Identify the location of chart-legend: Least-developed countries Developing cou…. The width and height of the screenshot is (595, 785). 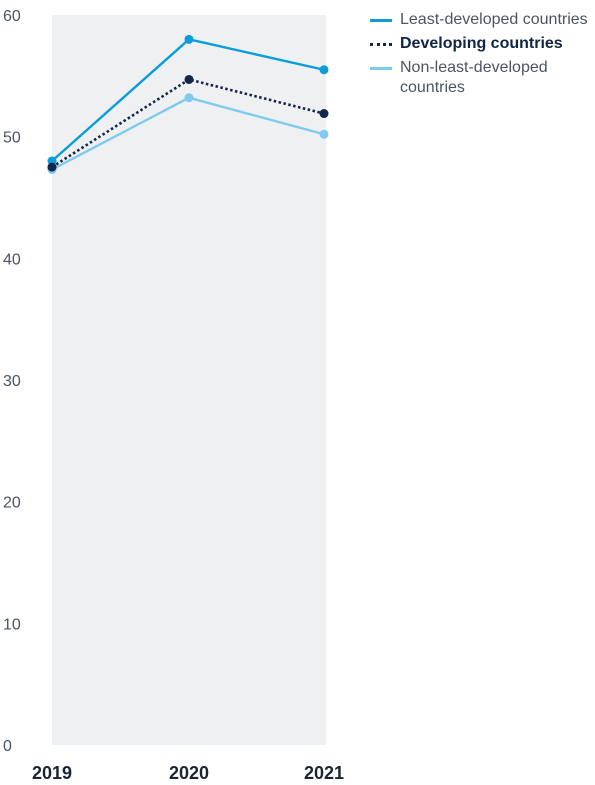
(482, 56).